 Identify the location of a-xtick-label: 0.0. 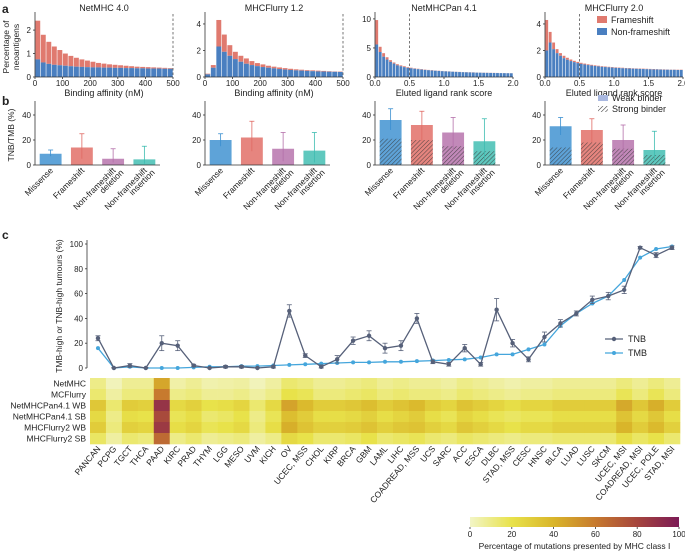
(545, 83).